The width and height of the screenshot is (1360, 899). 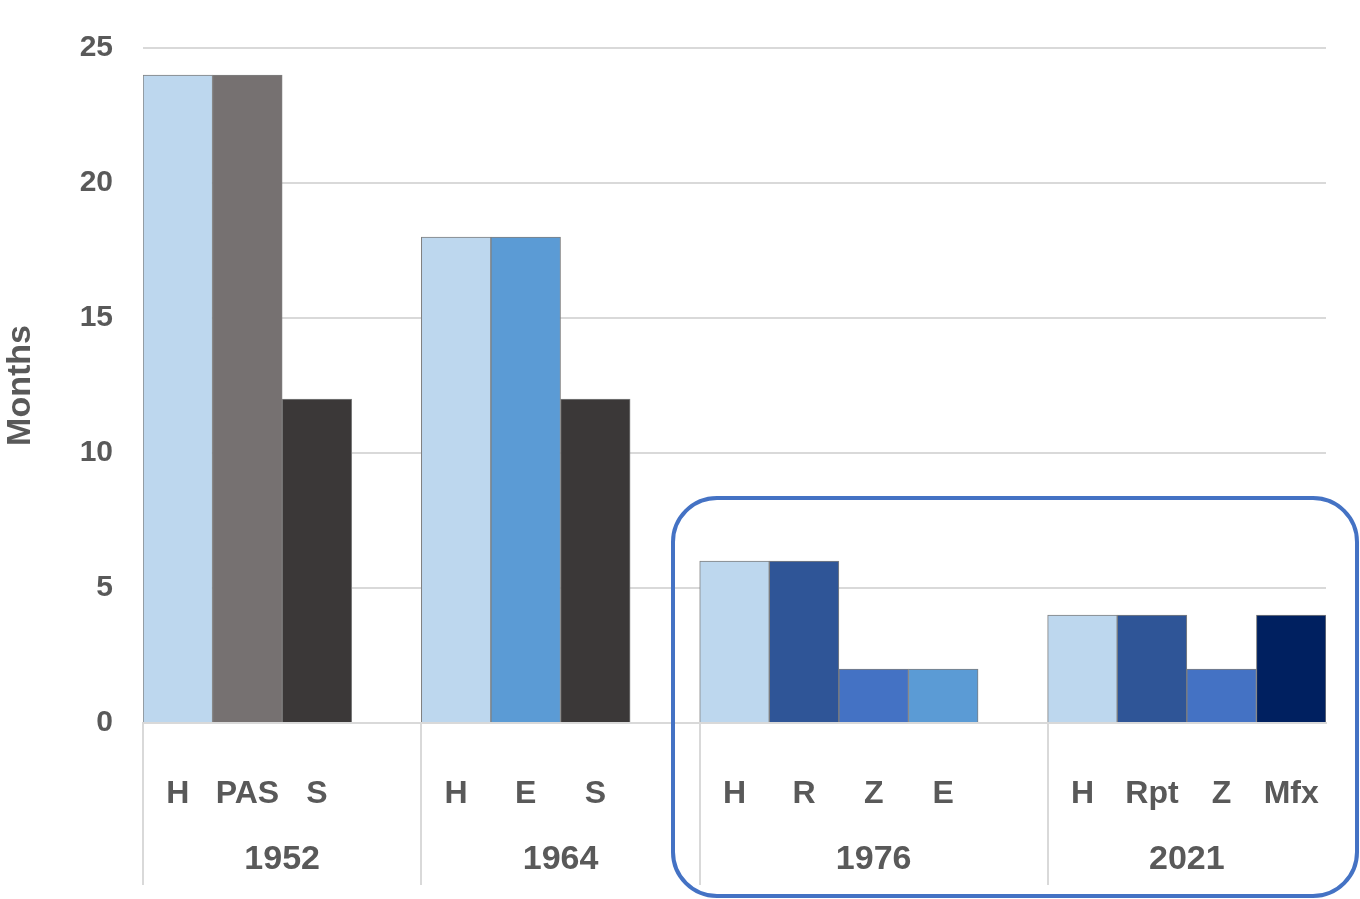 I want to click on y-tick-label: 0, so click(x=104, y=721).